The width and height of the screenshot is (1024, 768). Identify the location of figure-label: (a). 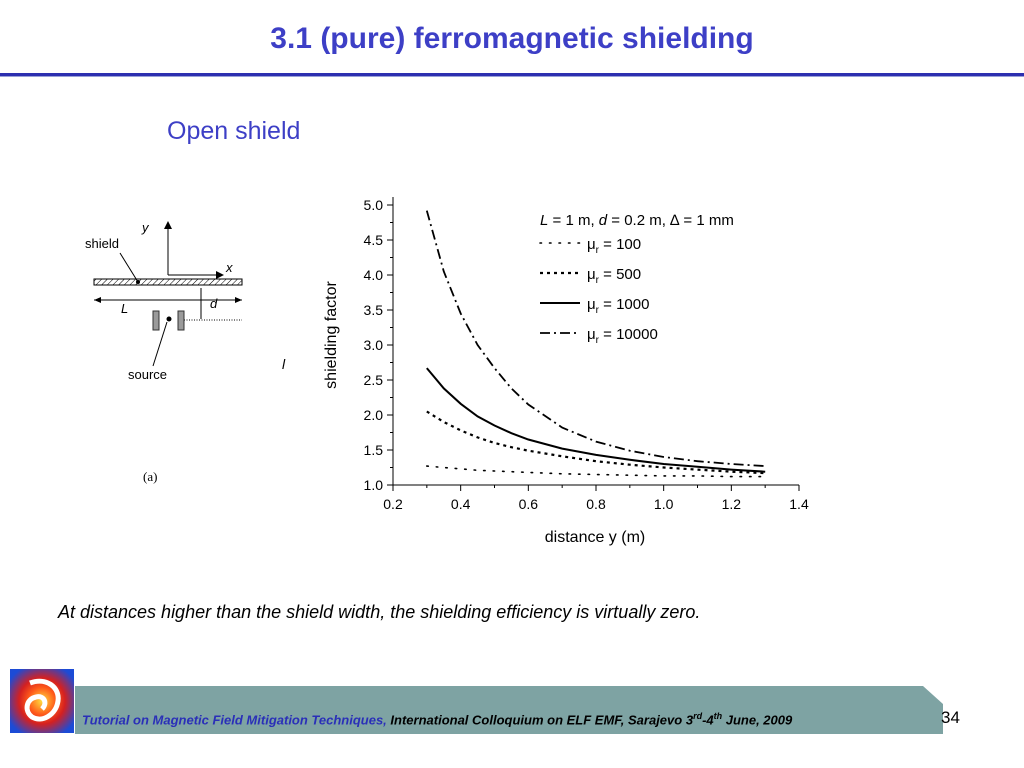
(150, 476).